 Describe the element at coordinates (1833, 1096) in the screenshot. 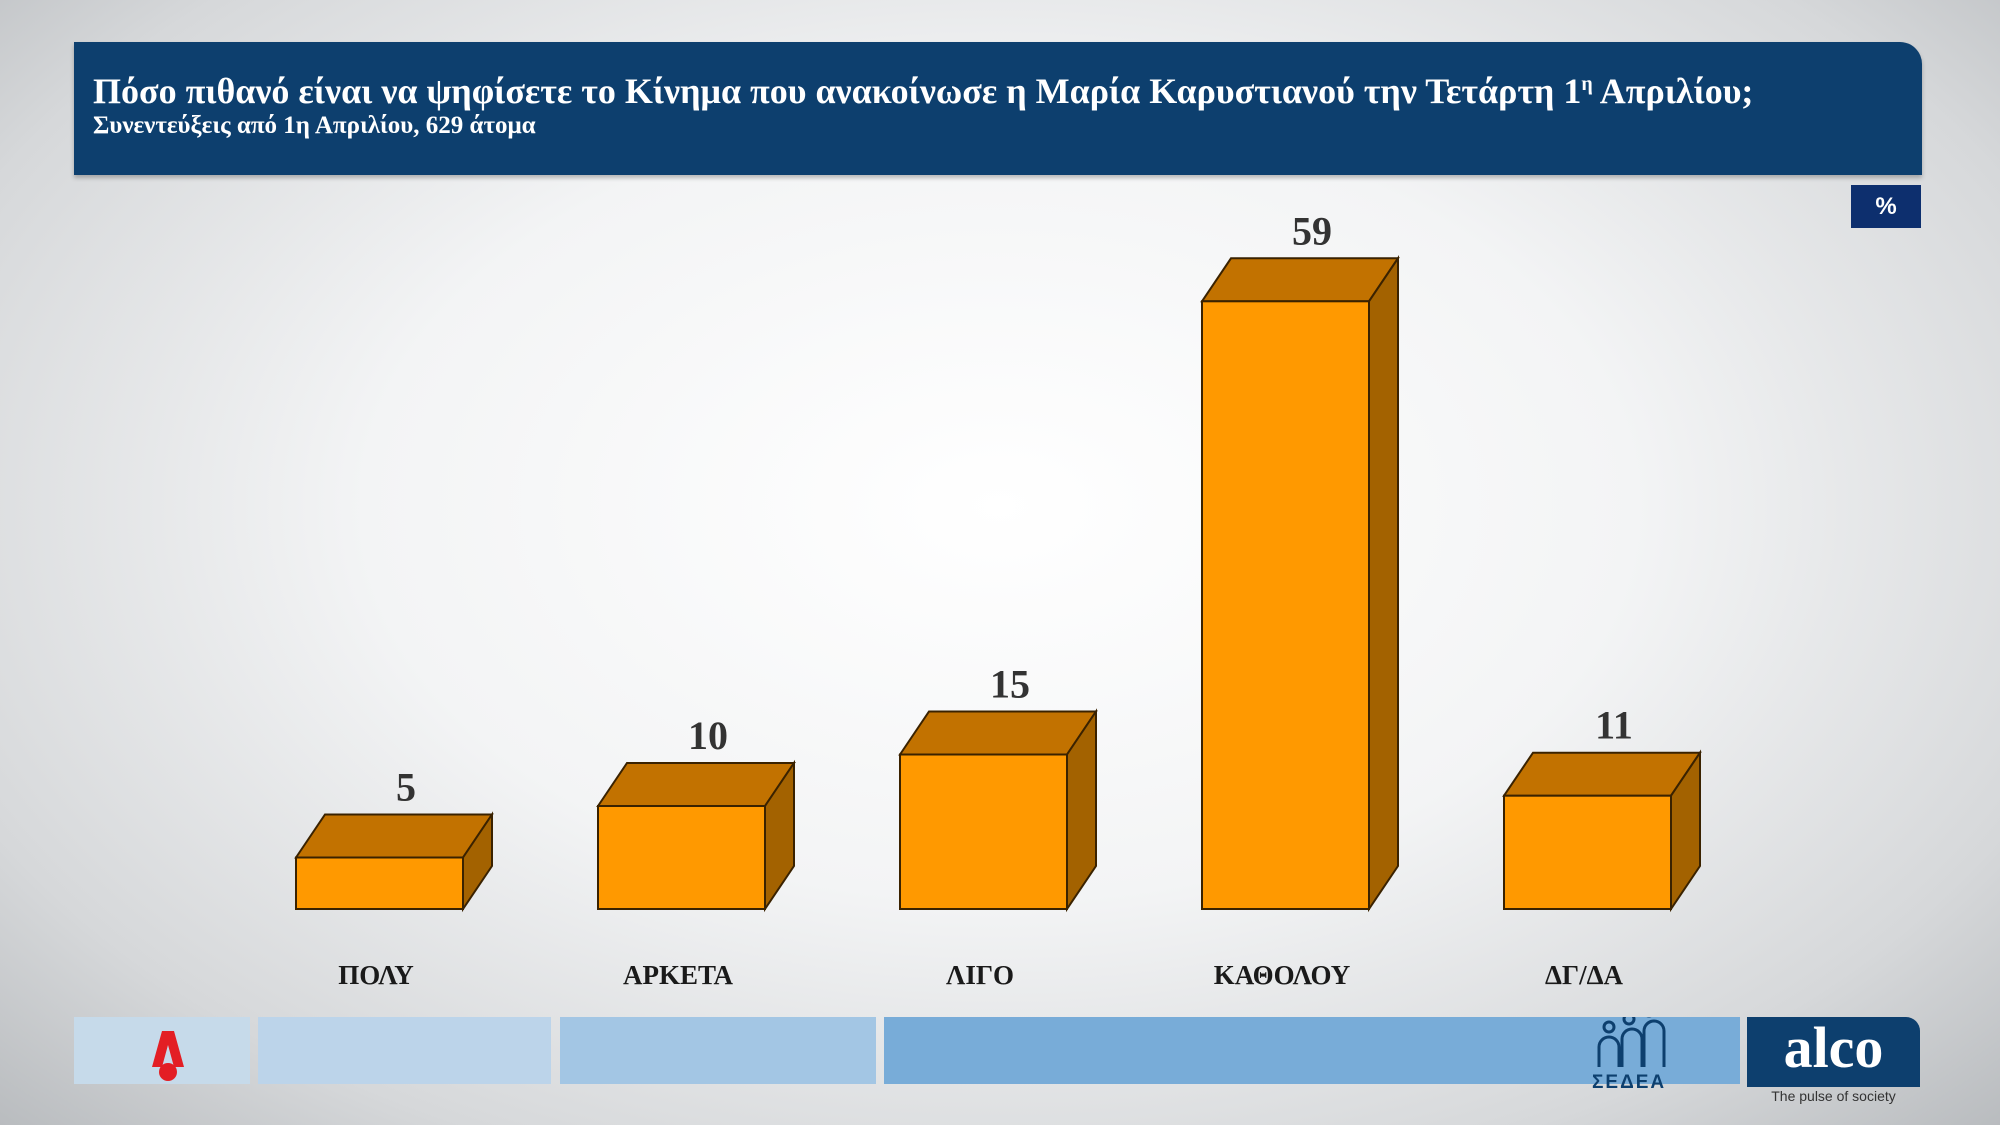

I see `alco-tagline: The pulse of society` at that location.